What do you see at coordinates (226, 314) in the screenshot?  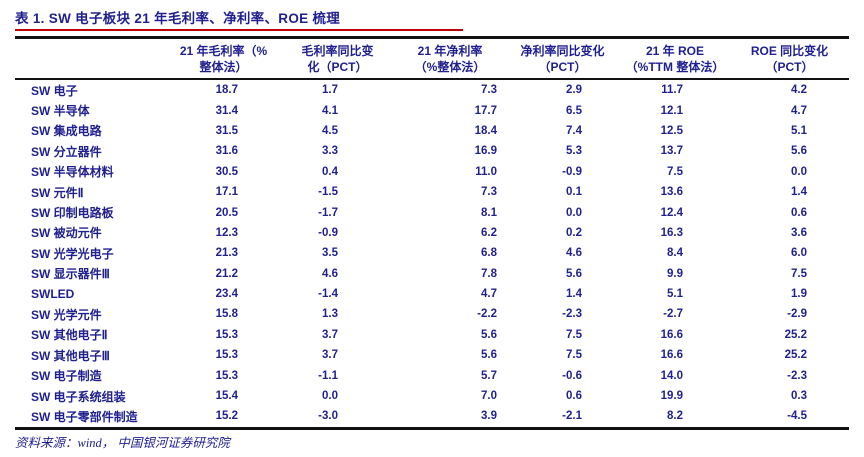 I see `cell-value: 15.8` at bounding box center [226, 314].